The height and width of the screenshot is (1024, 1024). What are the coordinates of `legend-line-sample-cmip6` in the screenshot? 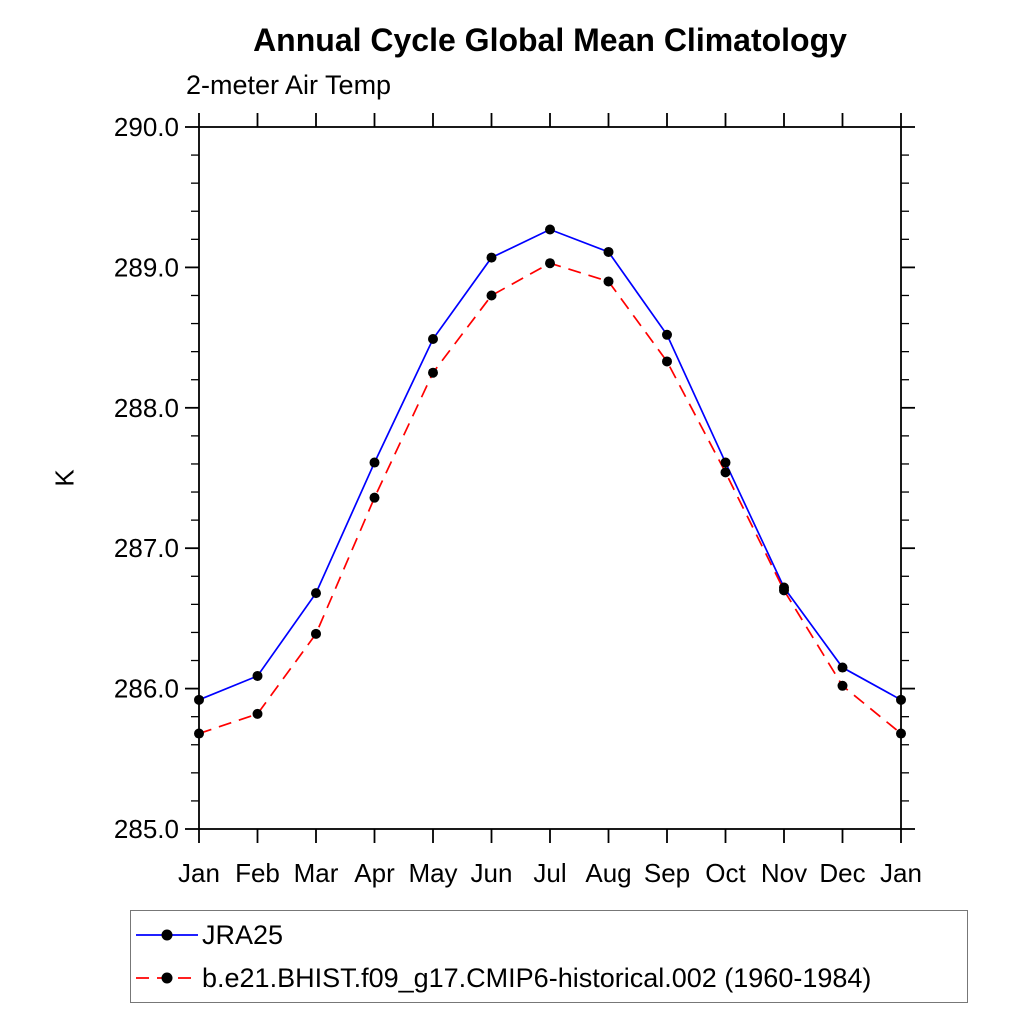 It's located at (167, 978).